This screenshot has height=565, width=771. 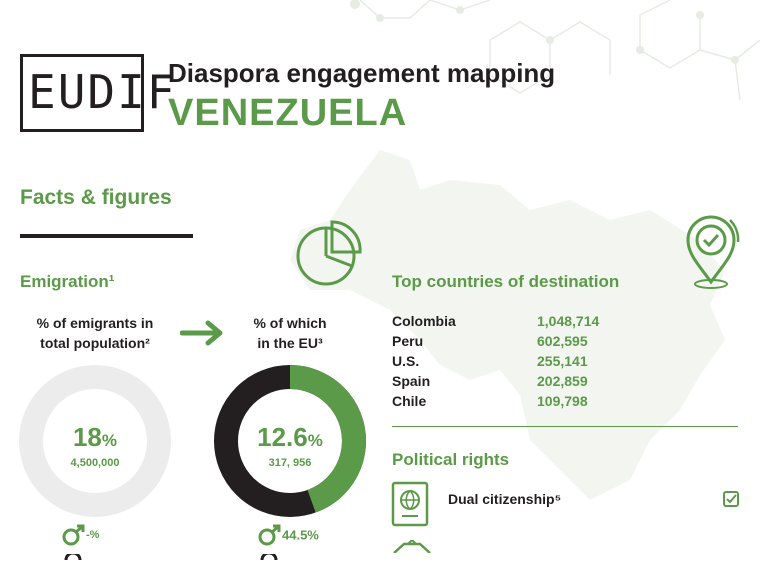 I want to click on eu-share-count: 317, 956, so click(x=290, y=463).